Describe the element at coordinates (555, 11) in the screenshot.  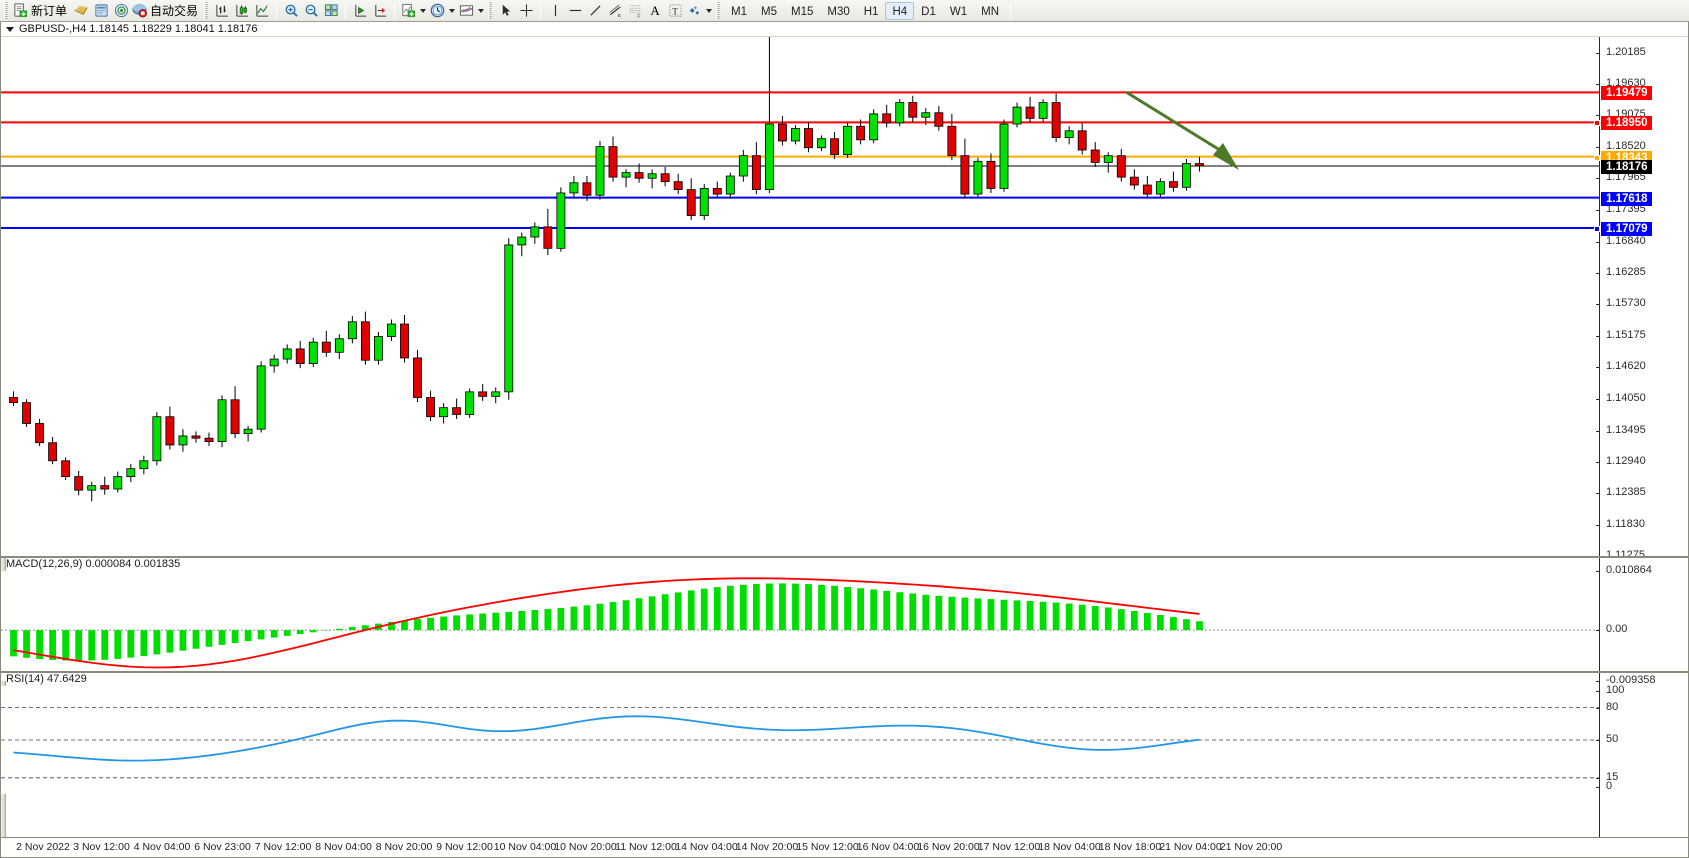
I see `vertical-line-tool-button` at that location.